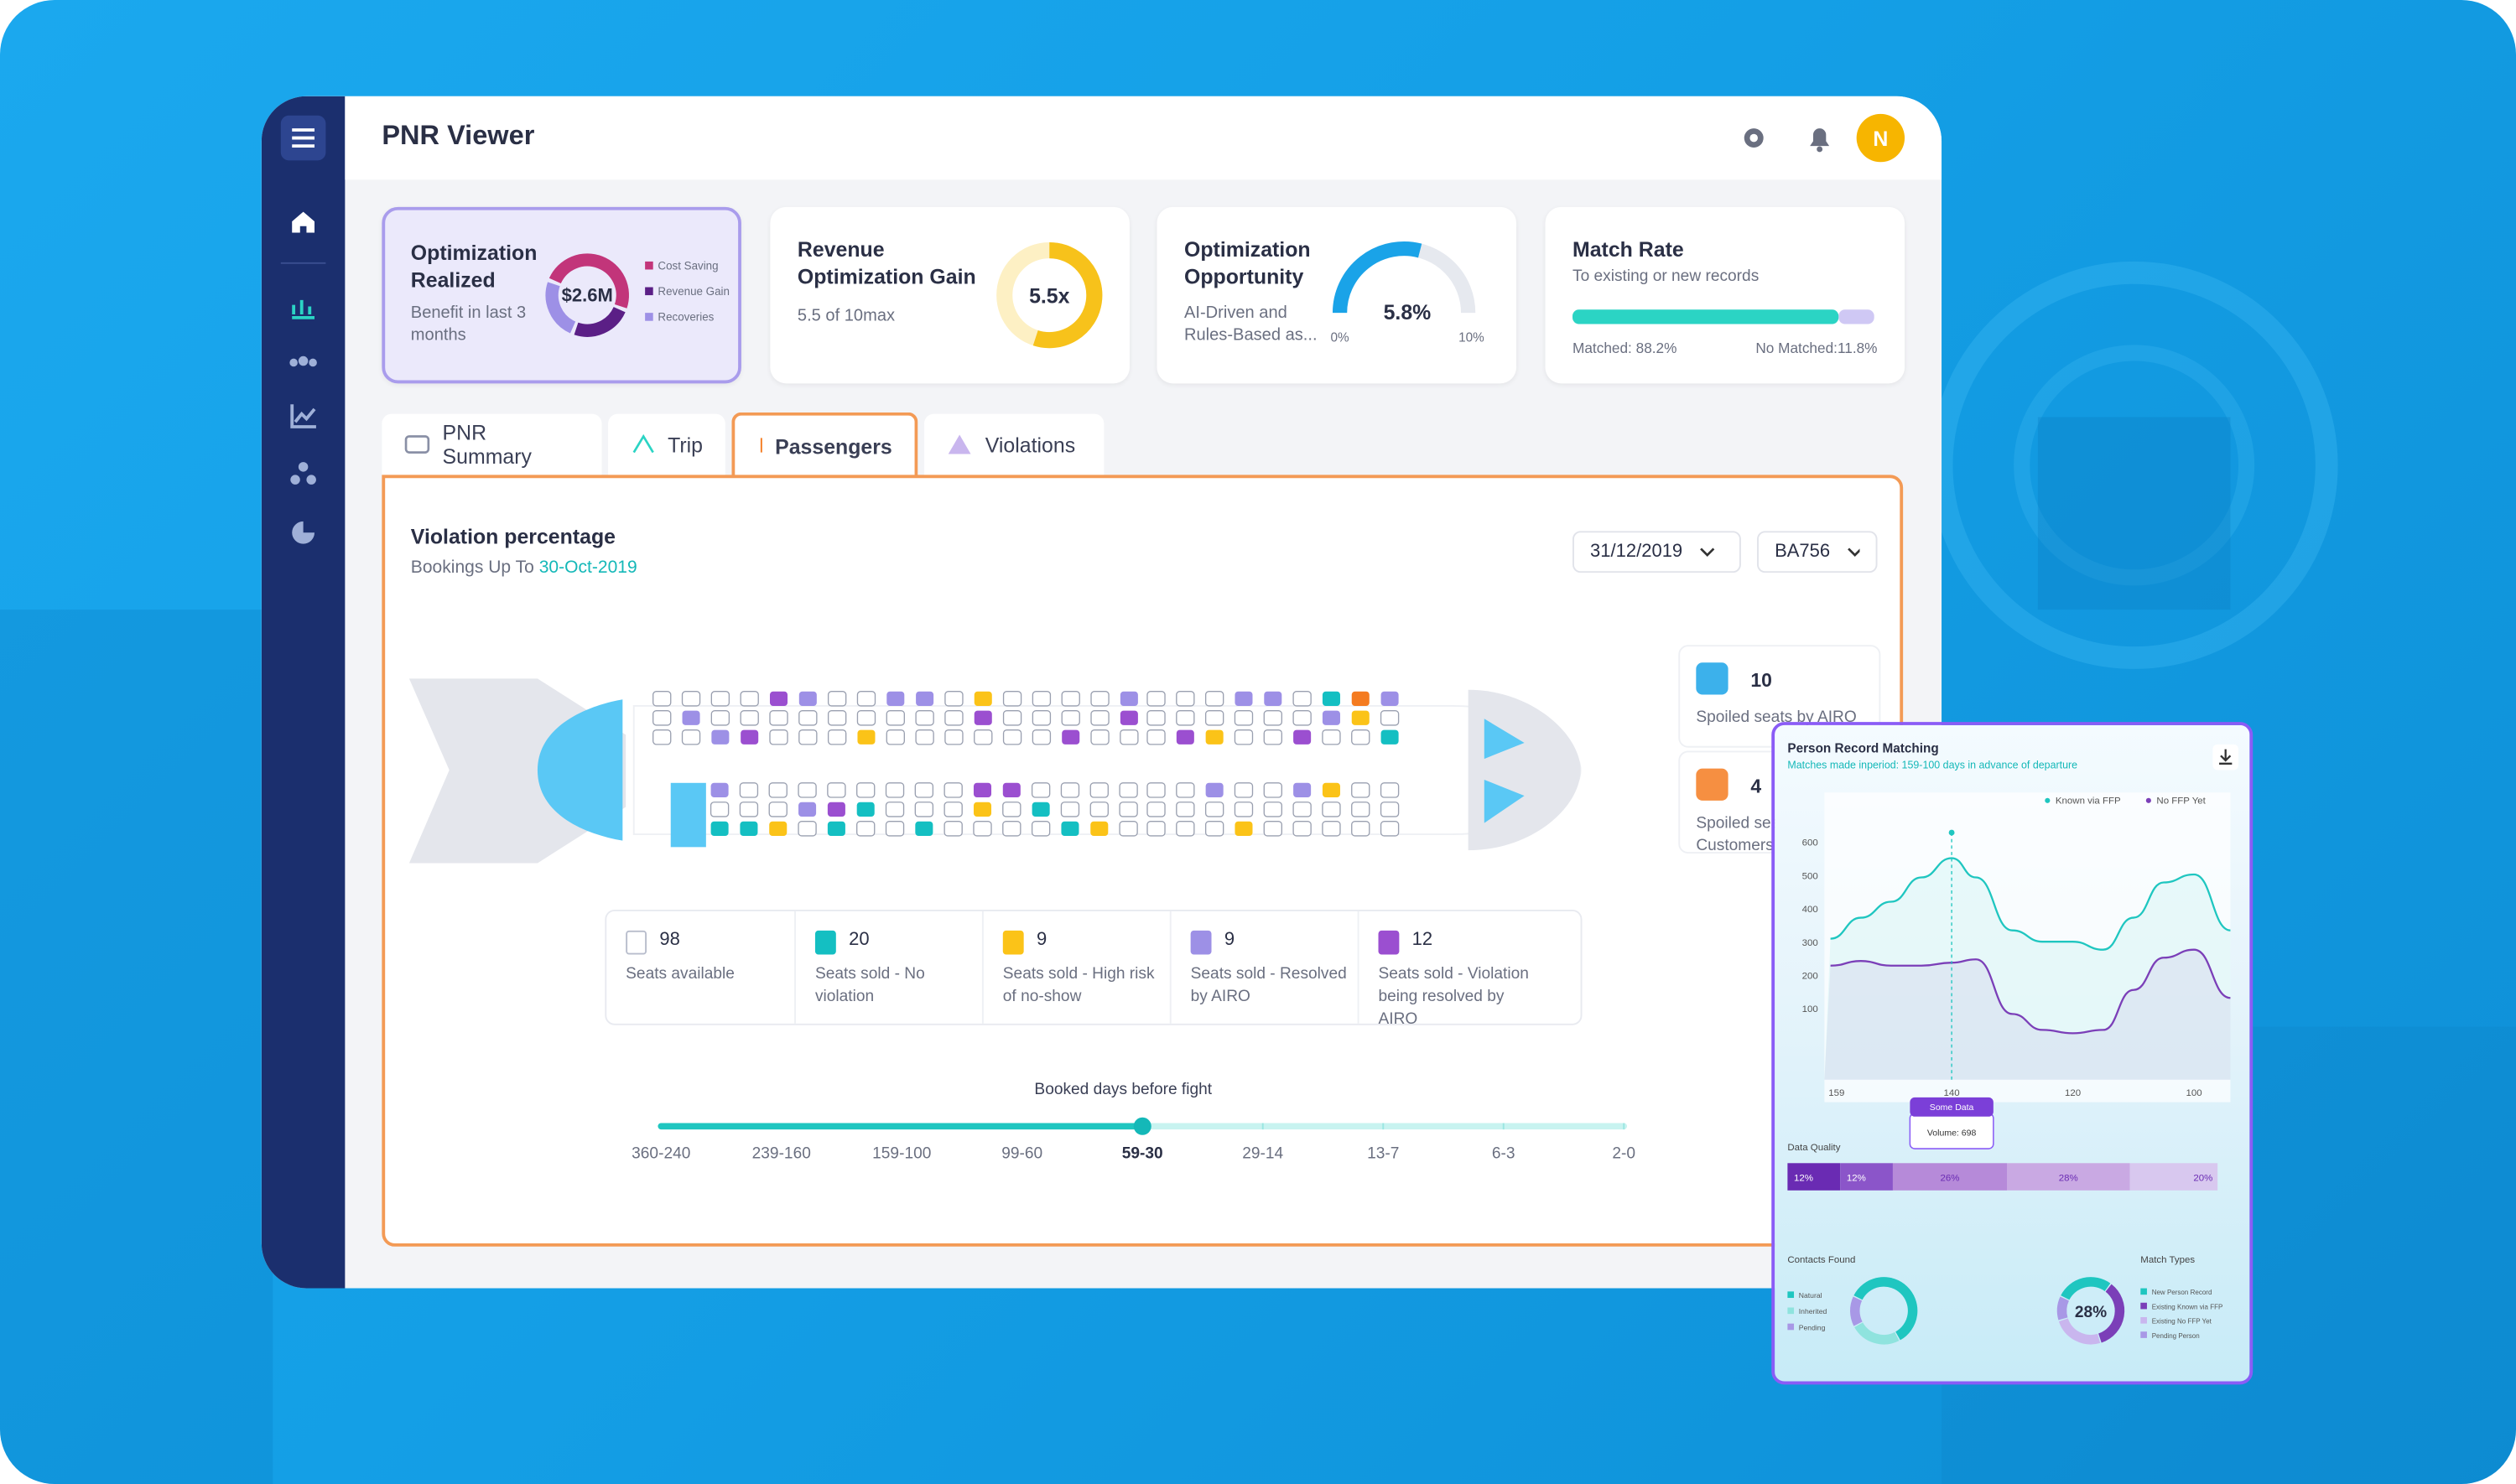 The width and height of the screenshot is (2516, 1484). I want to click on analytics-icon, so click(303, 309).